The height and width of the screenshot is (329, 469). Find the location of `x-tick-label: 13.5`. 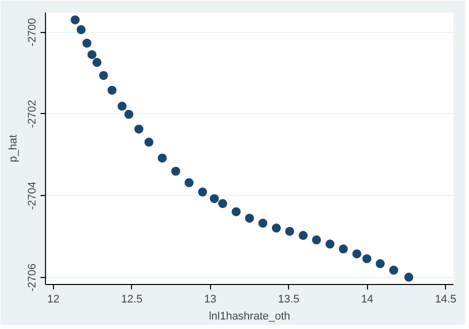

x-tick-label: 13.5 is located at coordinates (289, 300).